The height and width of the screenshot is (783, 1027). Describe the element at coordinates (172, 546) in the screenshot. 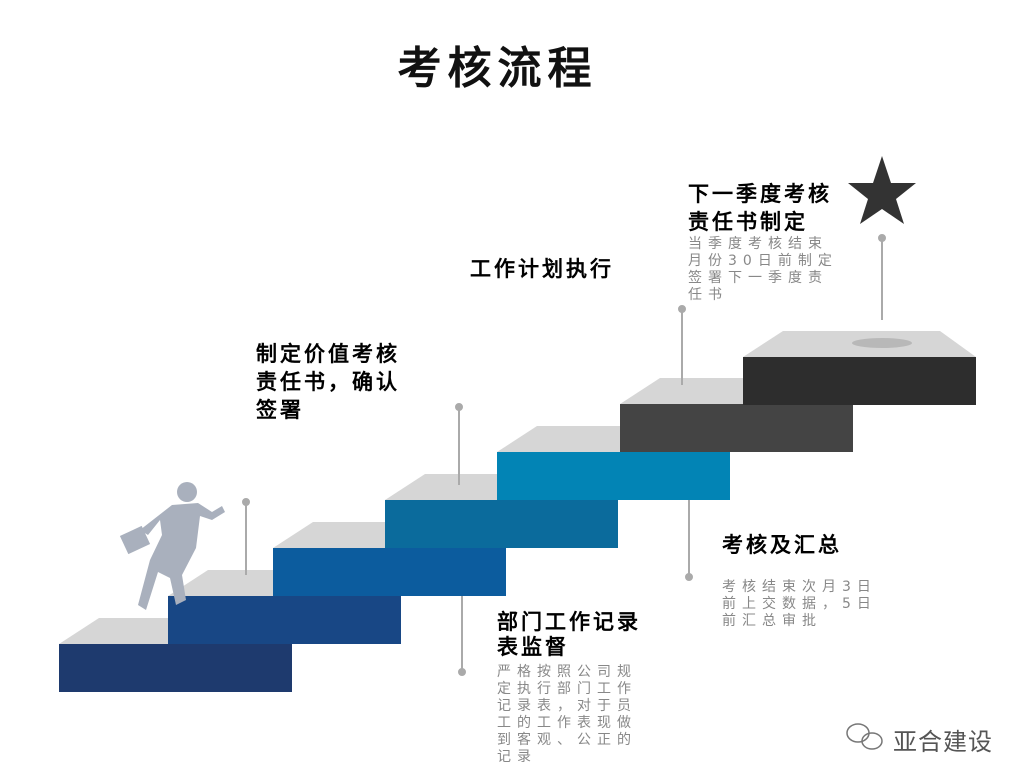

I see `runner-figure` at that location.